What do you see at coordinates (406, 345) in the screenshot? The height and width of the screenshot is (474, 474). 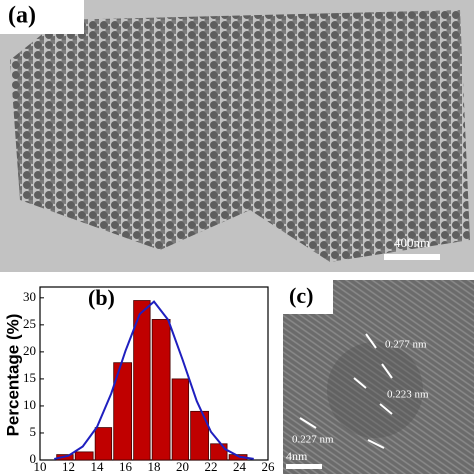 I see `spacing-label: 0.277 nm` at bounding box center [406, 345].